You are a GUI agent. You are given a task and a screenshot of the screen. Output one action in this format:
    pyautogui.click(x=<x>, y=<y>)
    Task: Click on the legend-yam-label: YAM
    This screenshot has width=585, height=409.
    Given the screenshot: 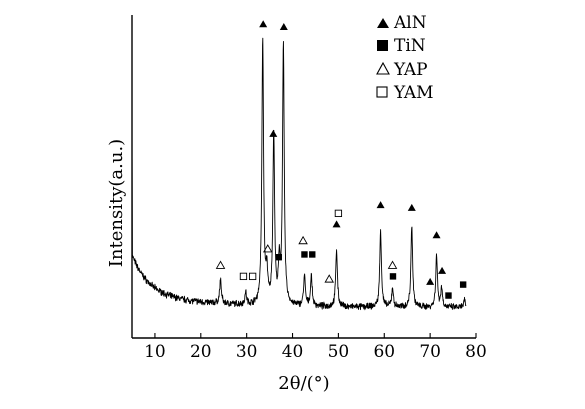 What is the action you would take?
    pyautogui.click(x=413, y=93)
    